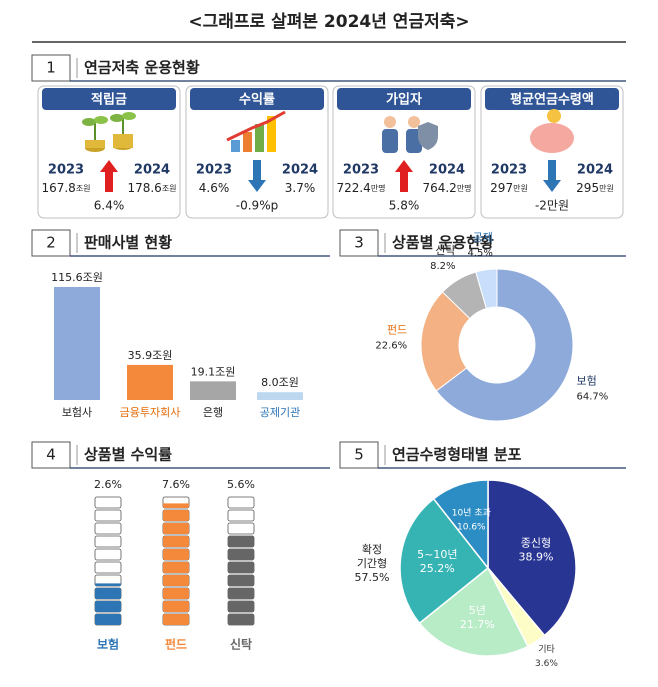 The image size is (658, 687). I want to click on card-value-number: 4.6%, so click(214, 188).